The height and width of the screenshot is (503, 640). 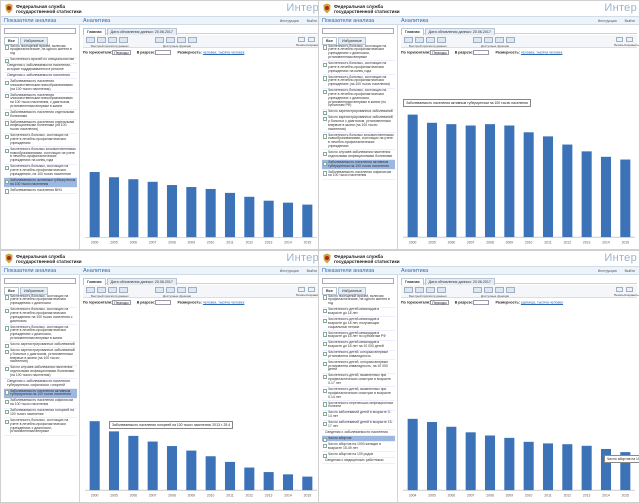 I want to click on tree-item: Число абортов на 100 родов, so click(x=358, y=455).